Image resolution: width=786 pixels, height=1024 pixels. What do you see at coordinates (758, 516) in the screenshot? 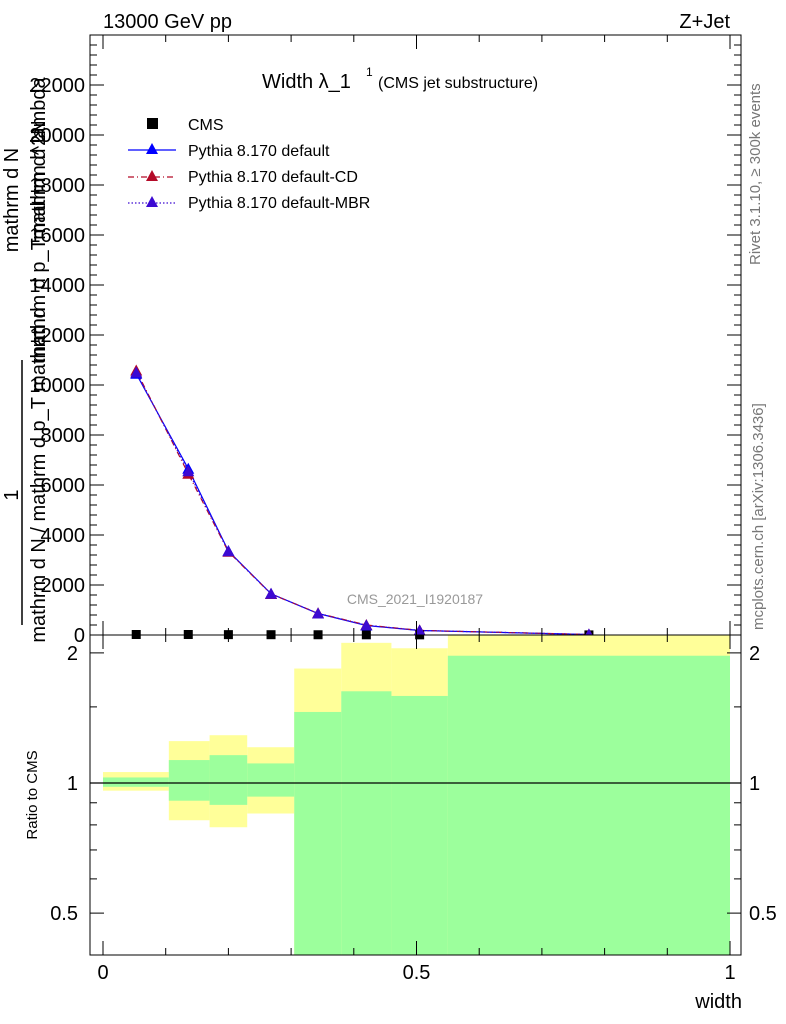
I see `mcplots-label: mcplots.cern.ch [arXiv:1306.3436]` at bounding box center [758, 516].